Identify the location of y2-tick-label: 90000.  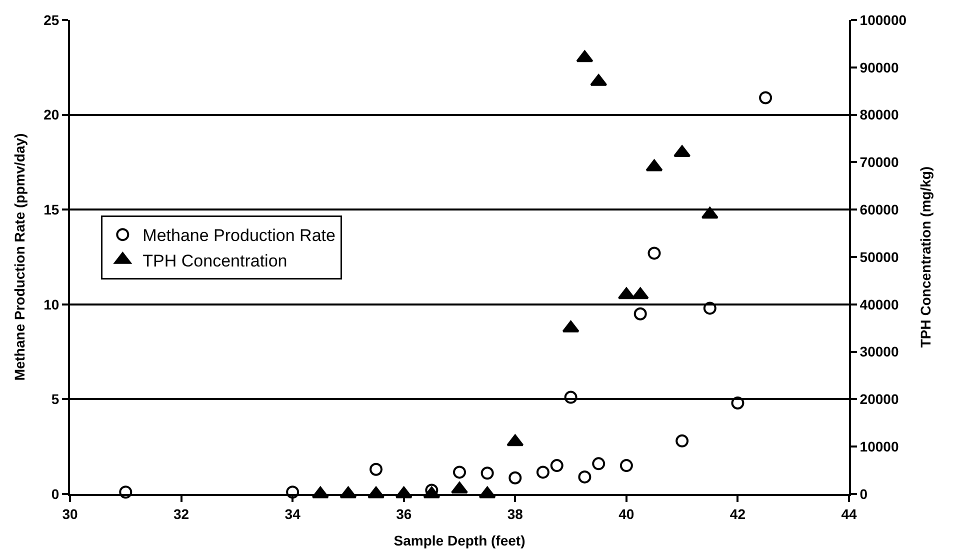
(879, 67).